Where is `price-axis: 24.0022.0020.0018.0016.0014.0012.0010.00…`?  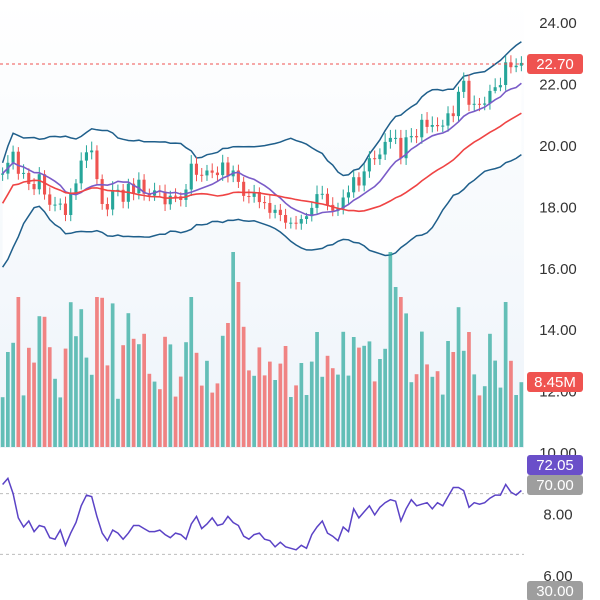
price-axis: 24.0022.0020.0018.0016.0014.0012.0010.00… is located at coordinates (558, 300).